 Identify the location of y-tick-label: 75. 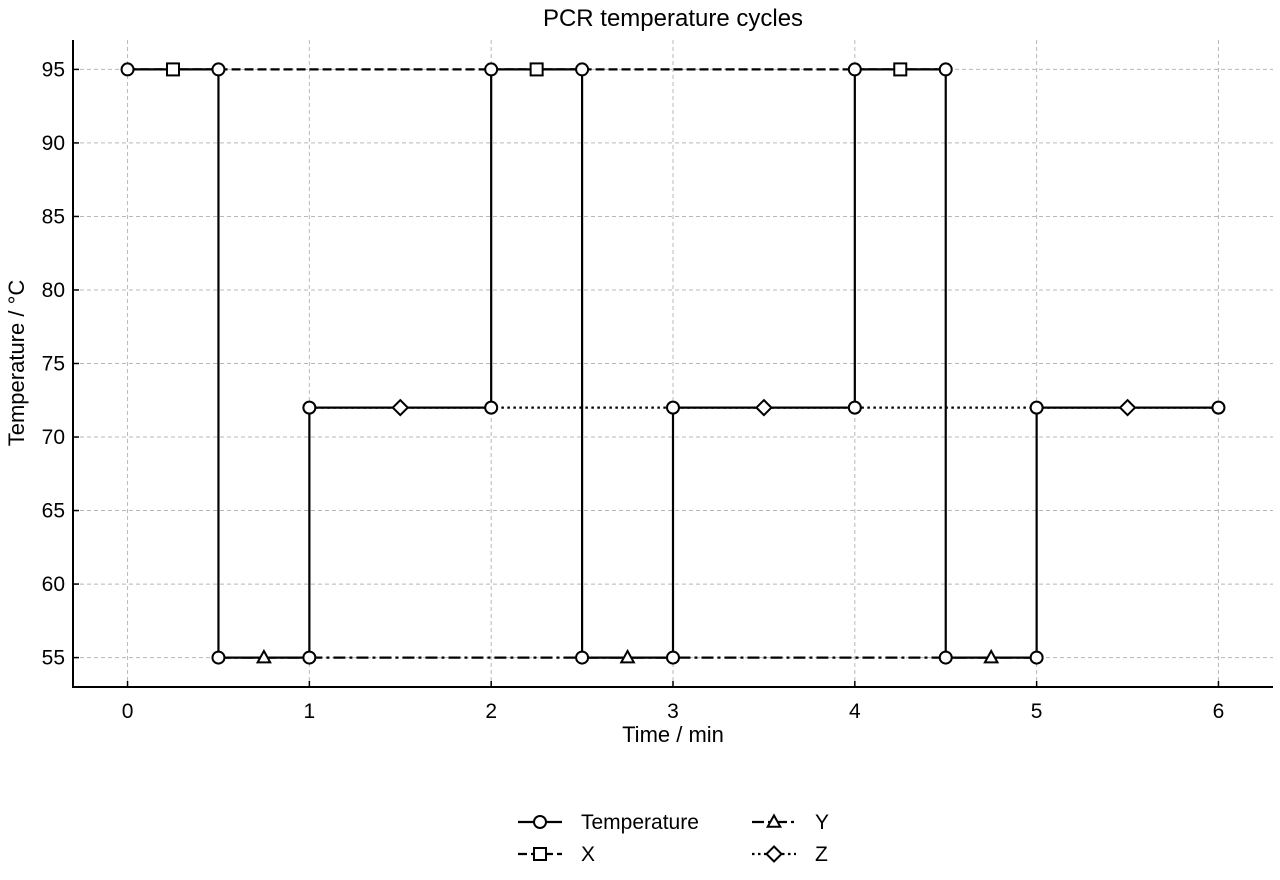
(53, 364).